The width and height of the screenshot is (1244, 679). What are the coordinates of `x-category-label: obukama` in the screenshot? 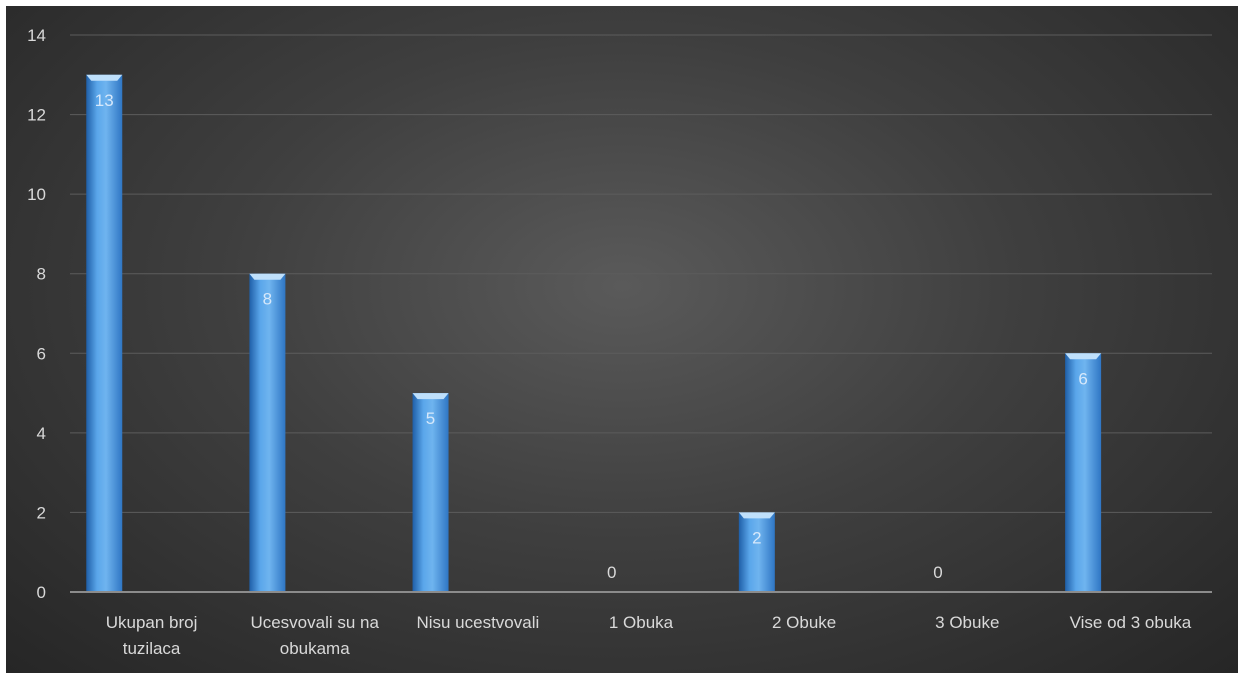 It's located at (315, 648).